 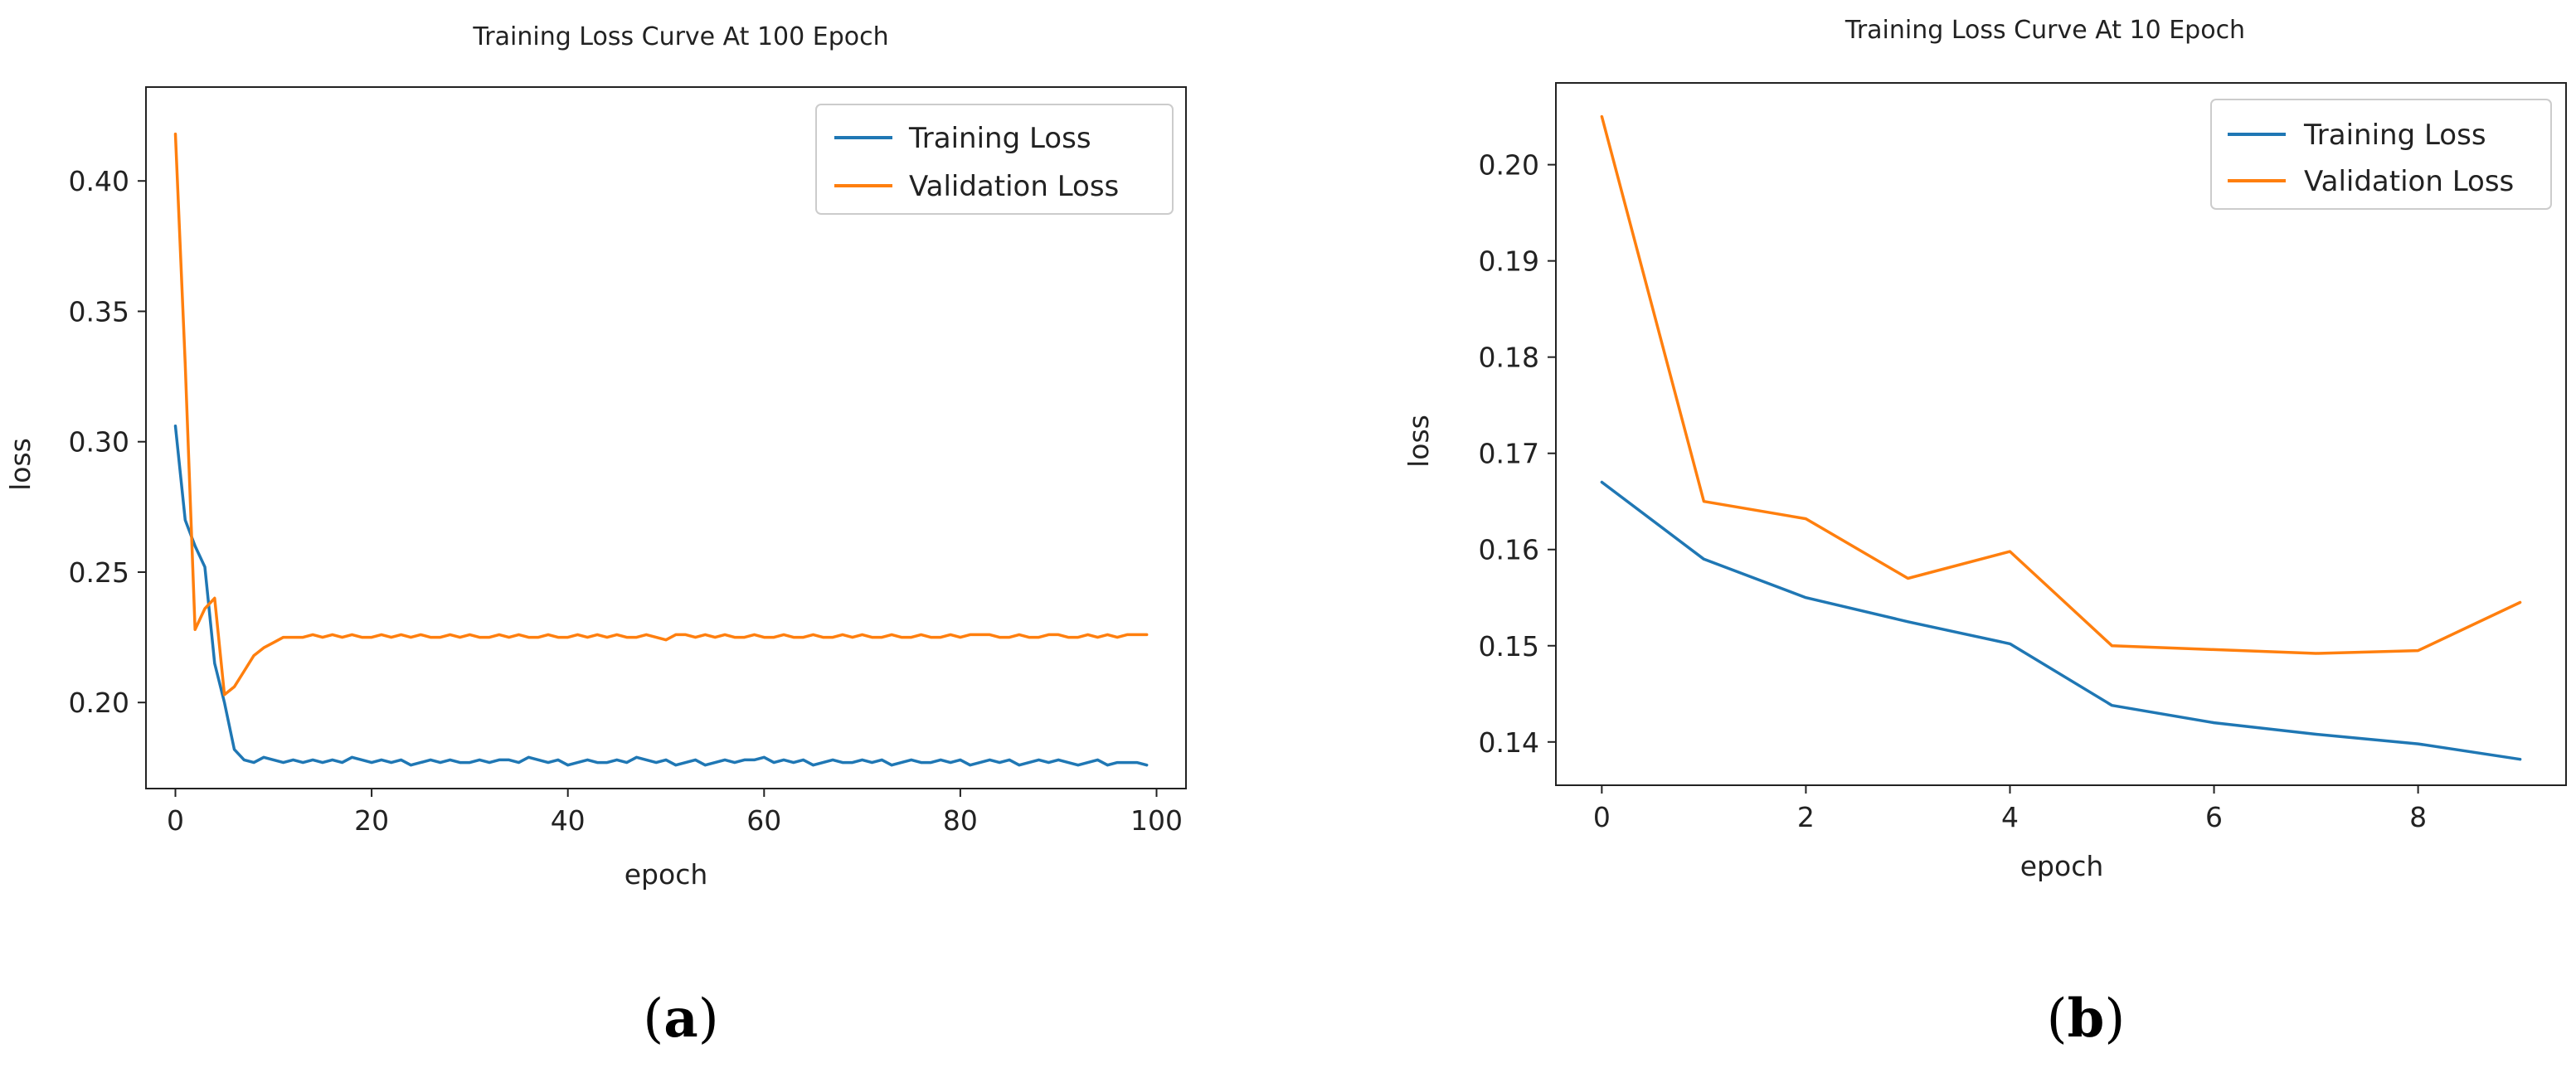 I want to click on y-tick-label-b: 0.14, so click(x=1509, y=742).